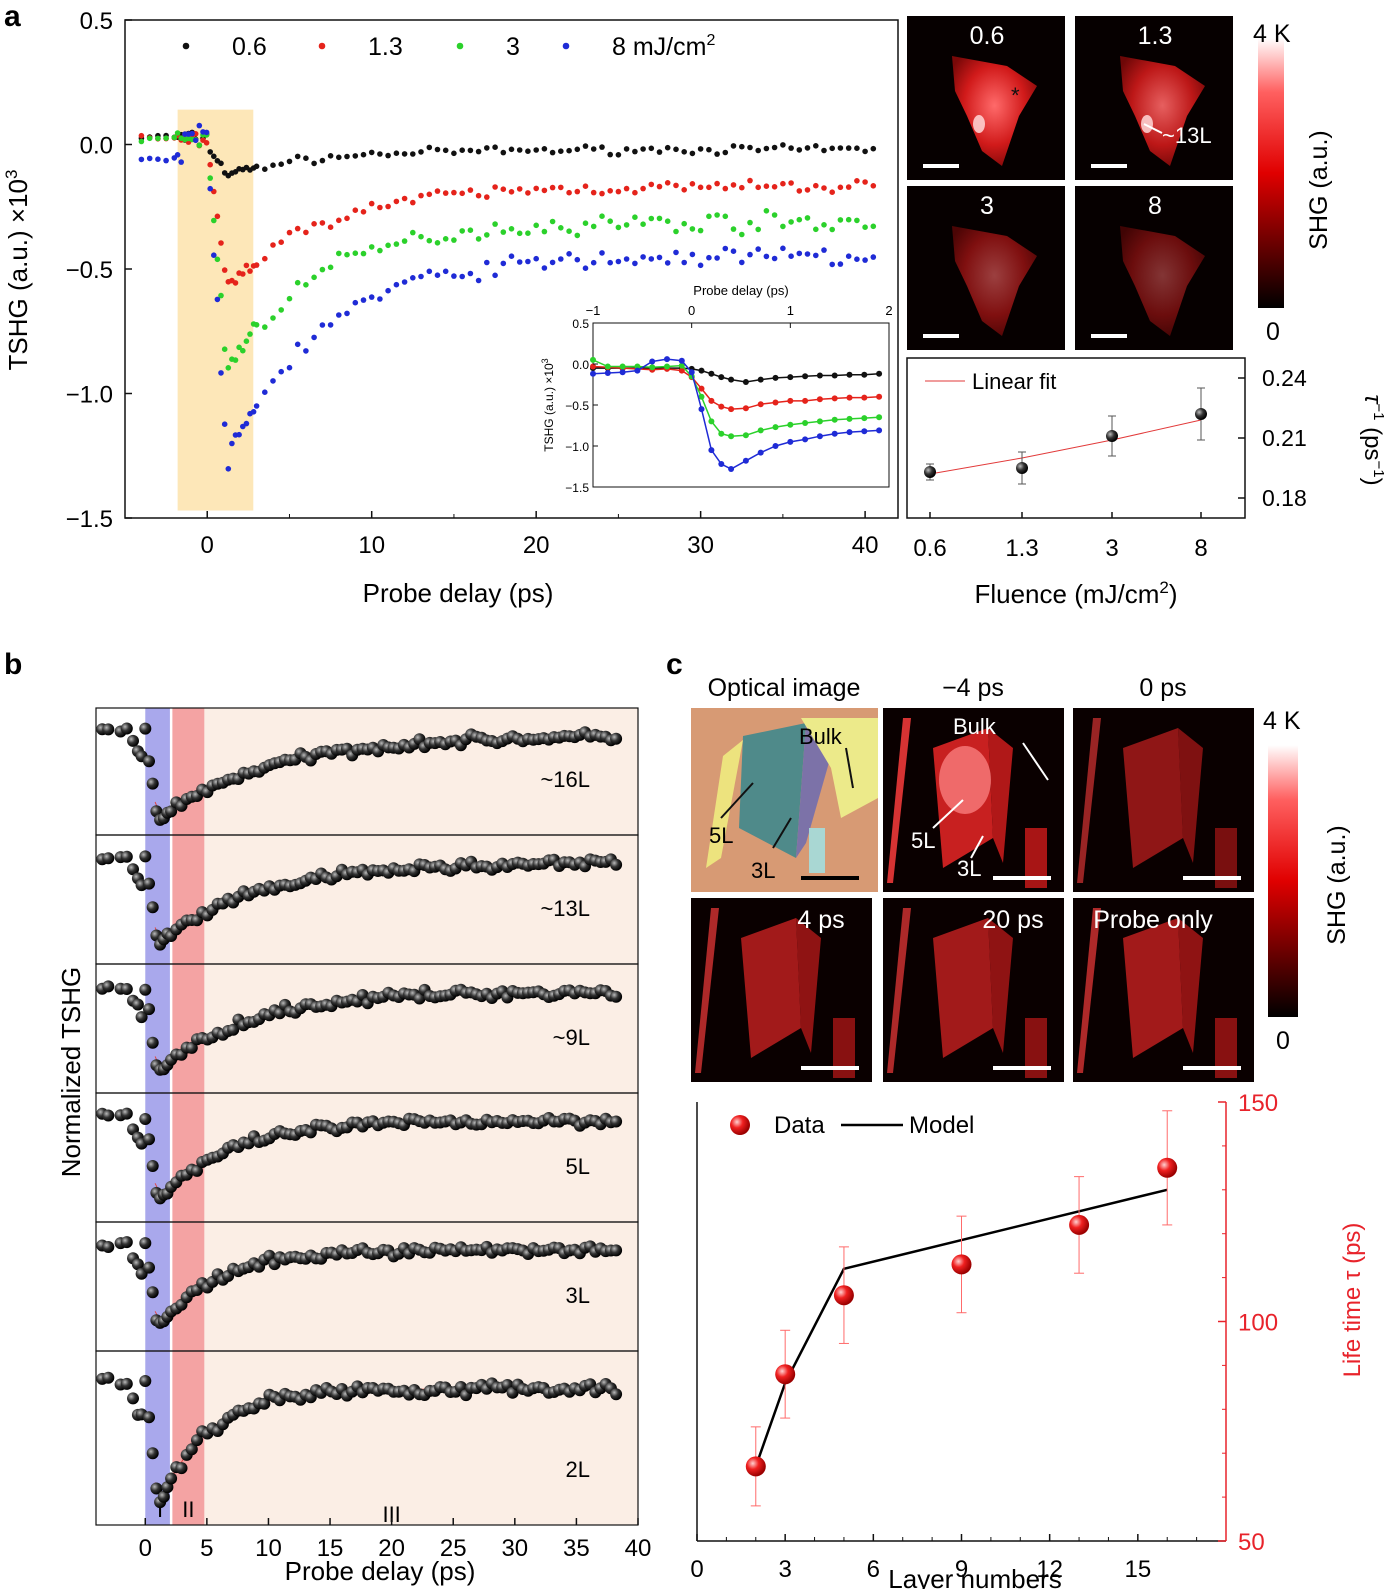 The image size is (1388, 1589). I want to click on inset-x-tick-label: 0, so click(691, 310).